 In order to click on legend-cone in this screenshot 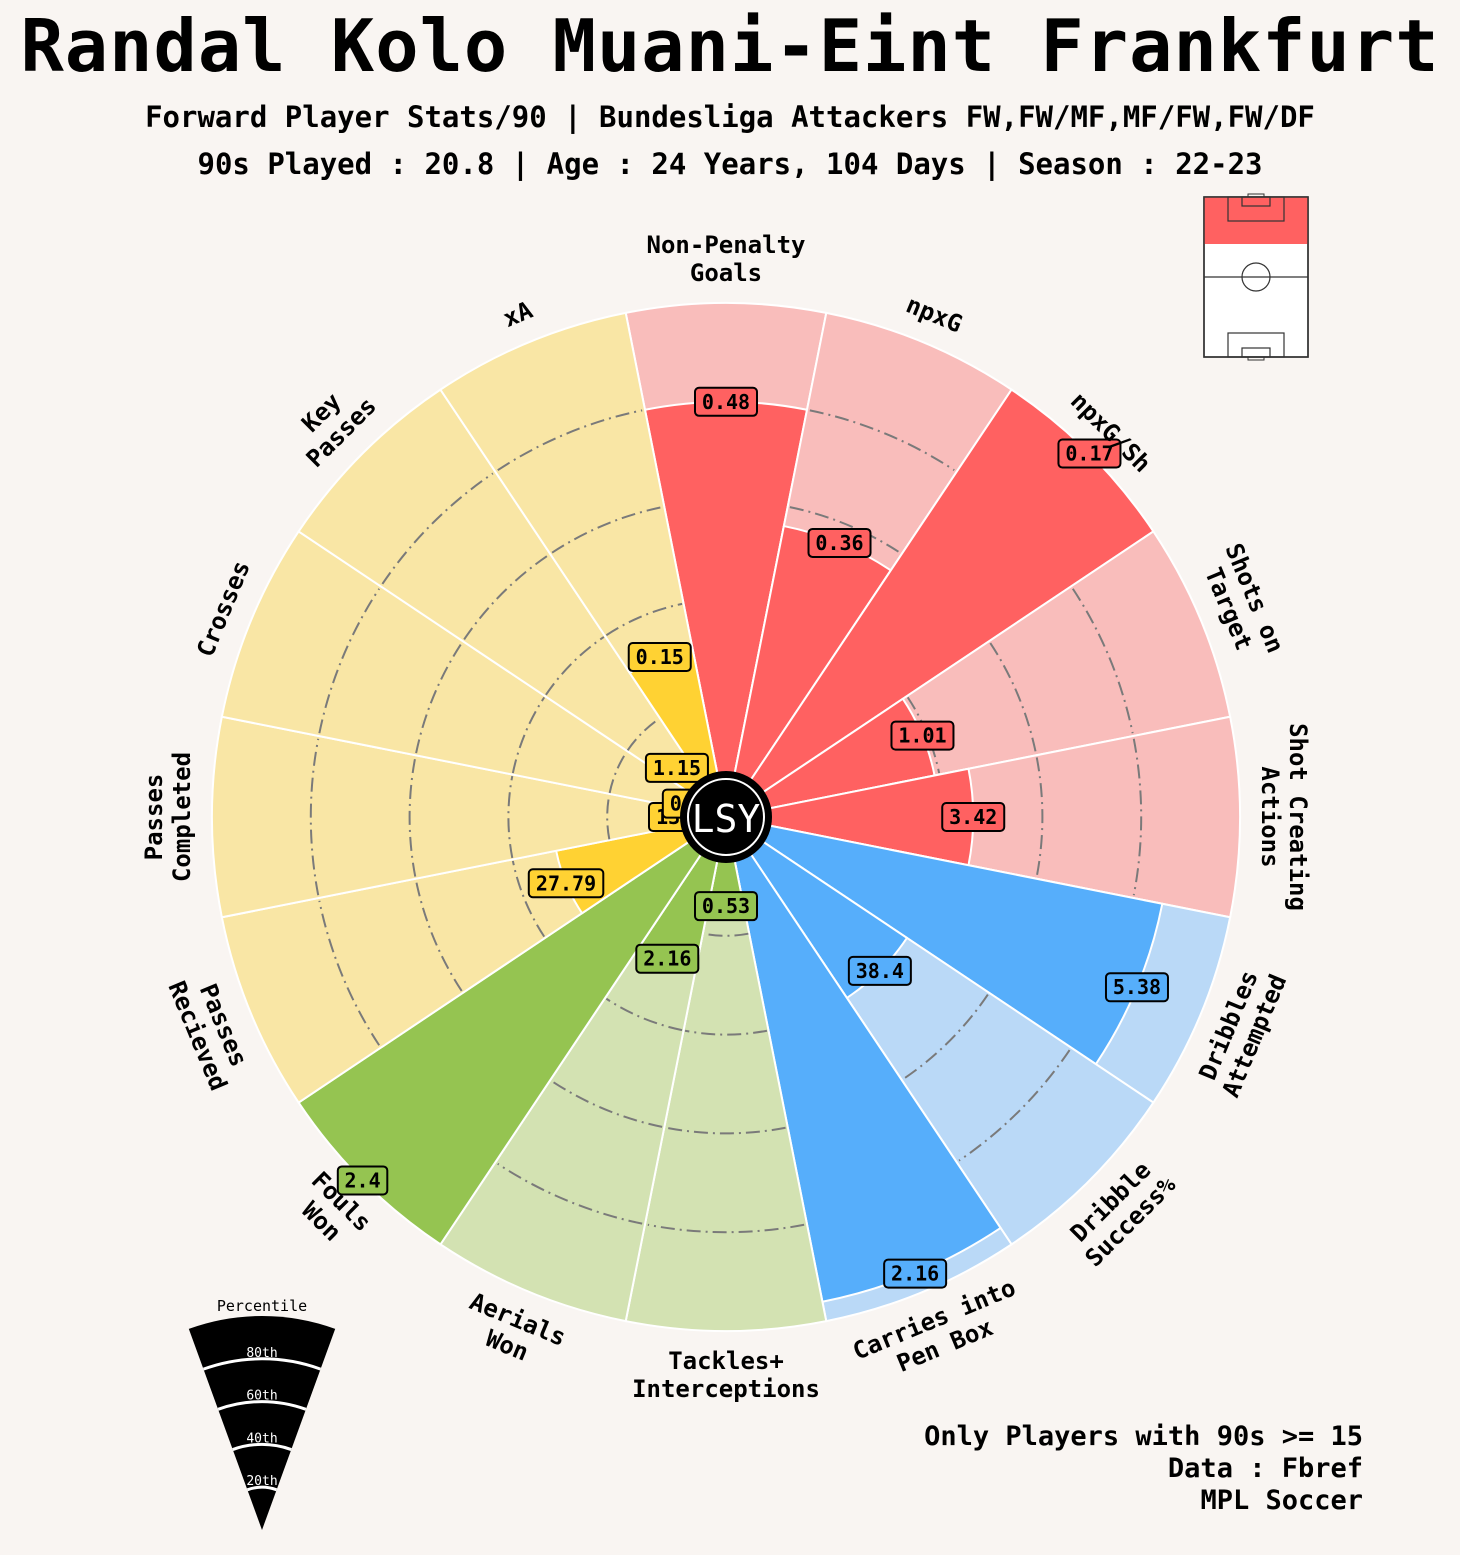, I will do `click(262, 1422)`.